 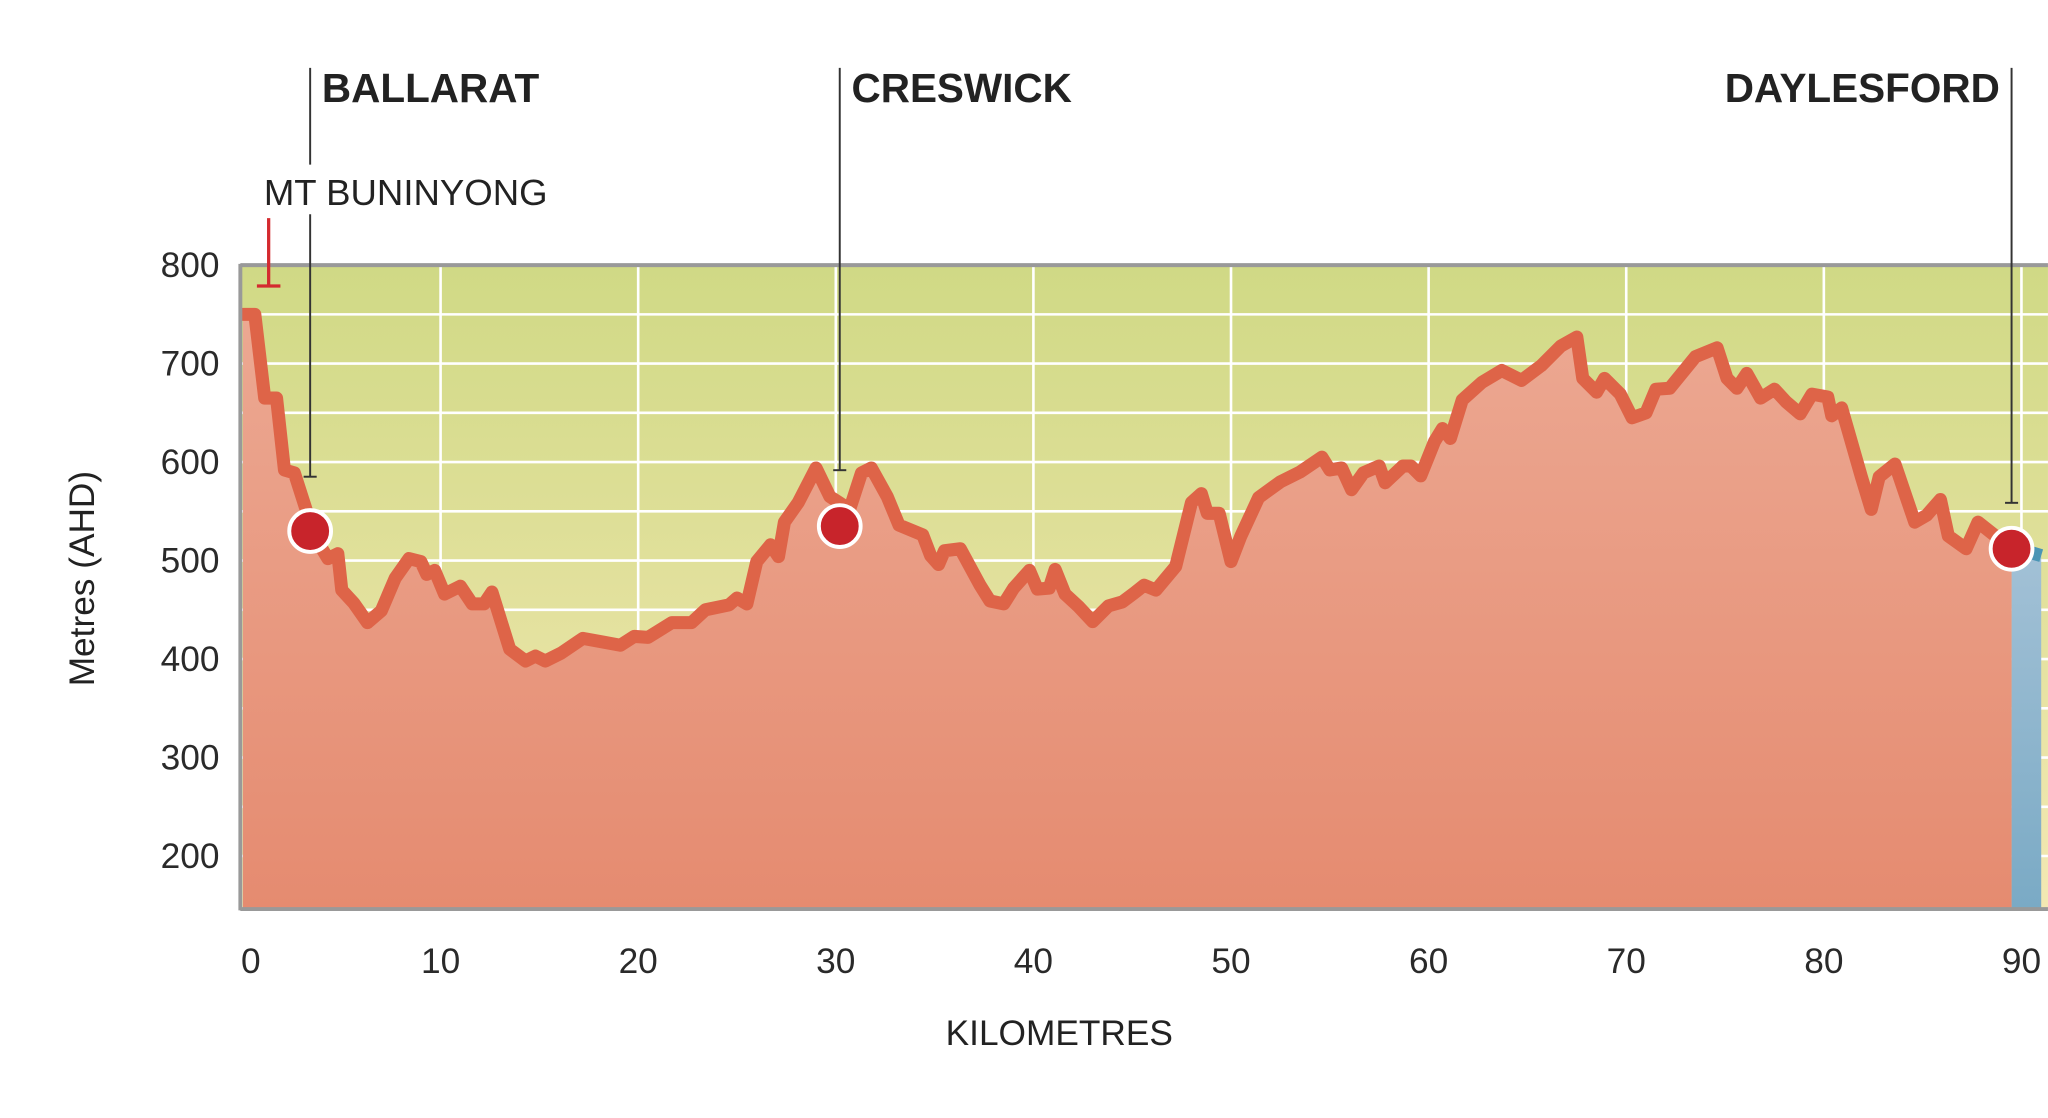 What do you see at coordinates (190, 265) in the screenshot?
I see `y-tick-label: 800` at bounding box center [190, 265].